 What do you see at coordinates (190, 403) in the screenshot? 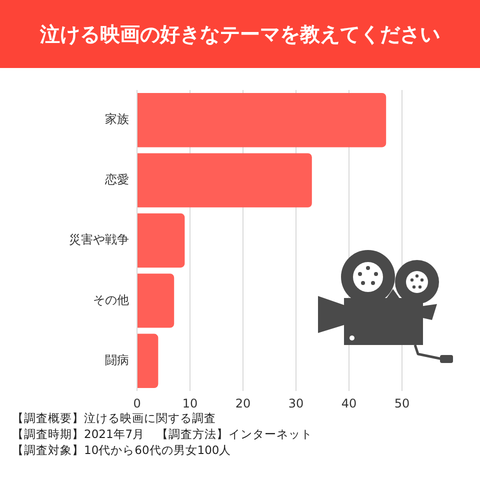
I see `x-tick-label: 10` at bounding box center [190, 403].